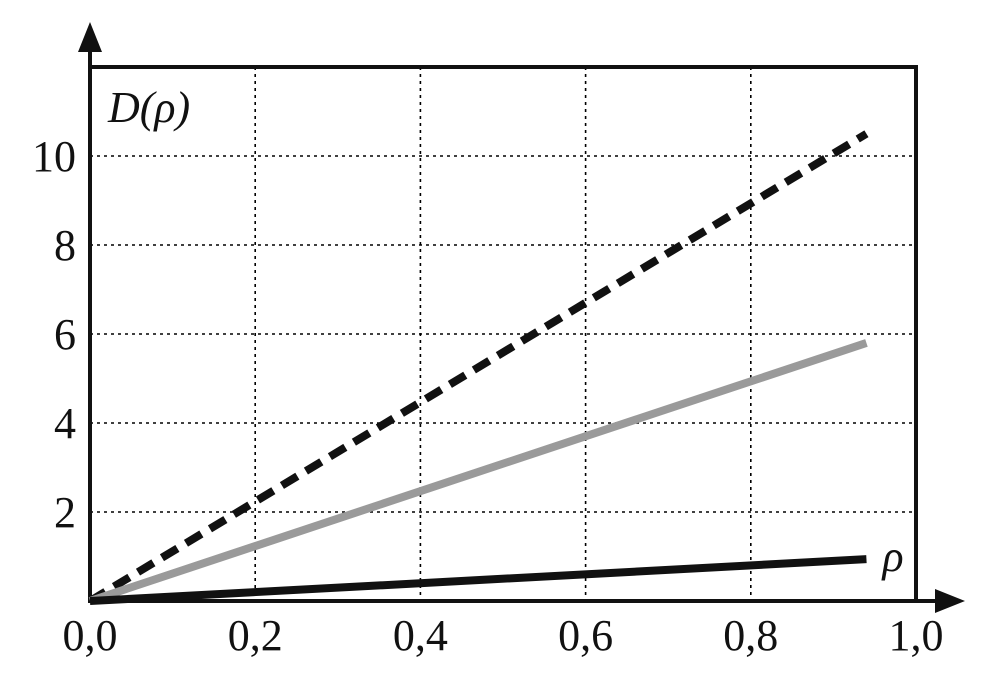 The image size is (987, 681). What do you see at coordinates (54, 156) in the screenshot?
I see `y-tick-label: 10` at bounding box center [54, 156].